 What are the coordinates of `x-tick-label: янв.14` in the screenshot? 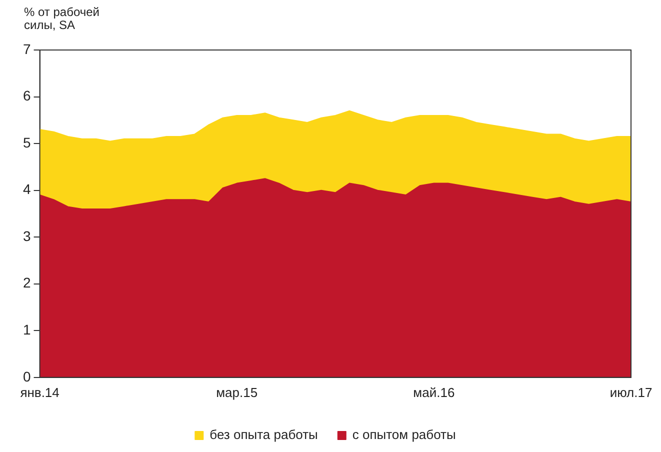 It's located at (40, 392).